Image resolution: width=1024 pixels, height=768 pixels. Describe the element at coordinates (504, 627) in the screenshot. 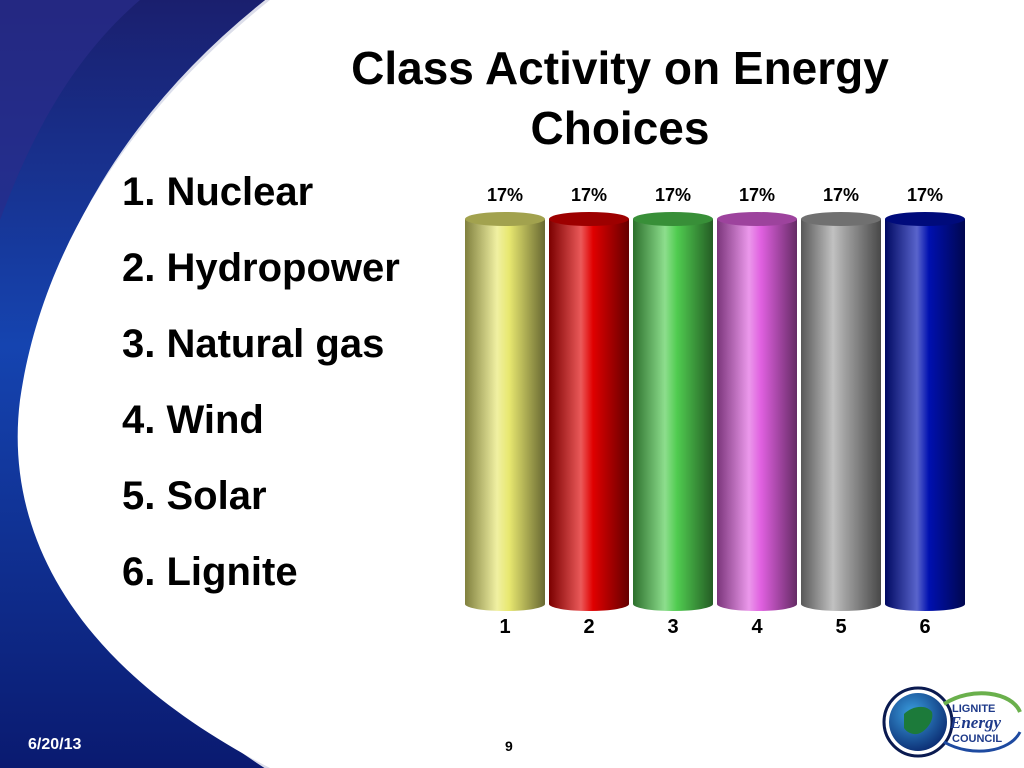

I see `x-tick-label-1: 1` at that location.